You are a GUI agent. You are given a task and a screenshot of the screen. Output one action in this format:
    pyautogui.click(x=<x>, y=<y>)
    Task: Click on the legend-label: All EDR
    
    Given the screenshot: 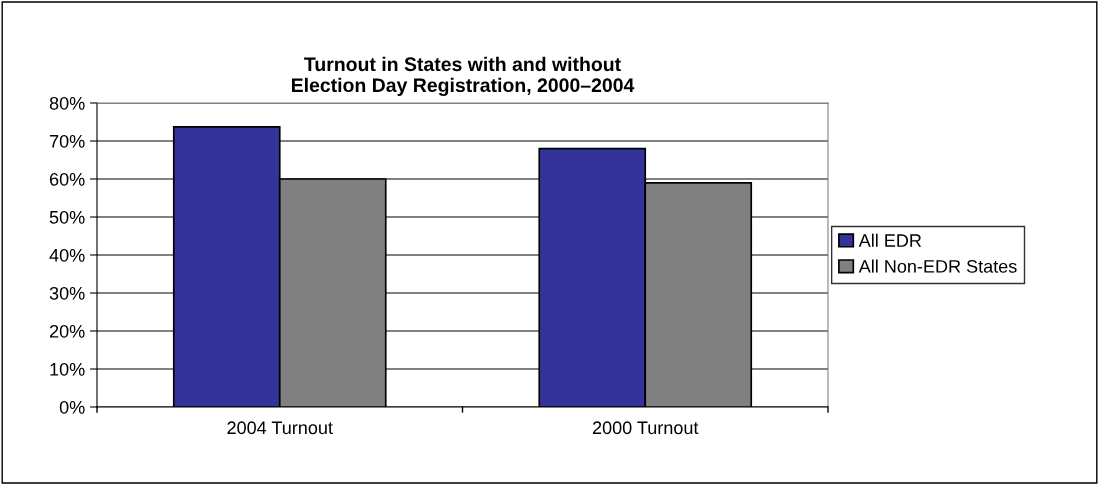 What is the action you would take?
    pyautogui.click(x=890, y=240)
    